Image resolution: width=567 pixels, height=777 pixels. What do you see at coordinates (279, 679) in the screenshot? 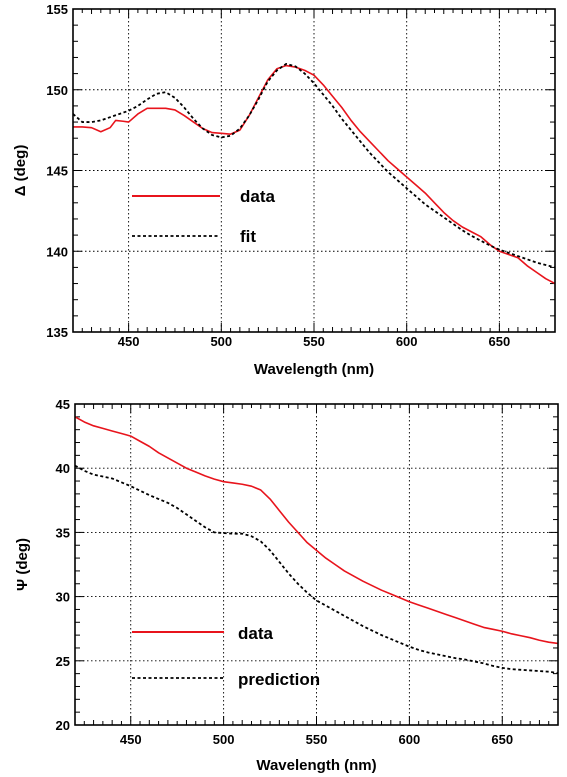
I see `legend-label-prediction: prediction` at bounding box center [279, 679].